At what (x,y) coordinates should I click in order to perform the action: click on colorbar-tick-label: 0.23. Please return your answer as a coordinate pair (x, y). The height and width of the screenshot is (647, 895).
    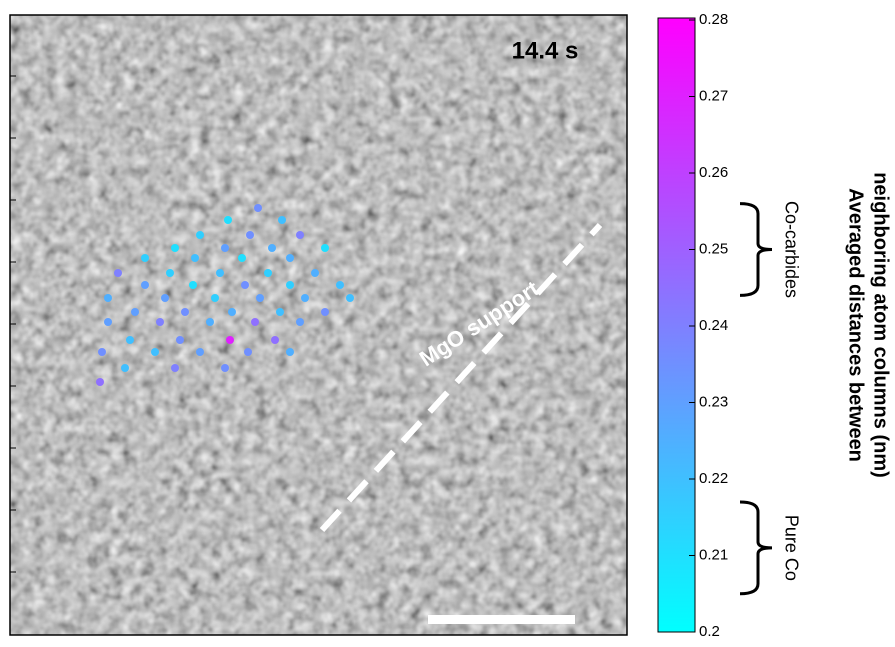
    Looking at the image, I should click on (713, 401).